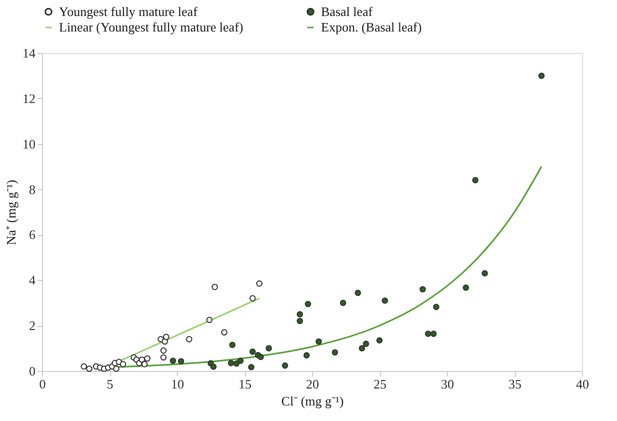 The image size is (617, 421). Describe the element at coordinates (128, 11) in the screenshot. I see `legend-label: Youngest fully mature leaf` at that location.